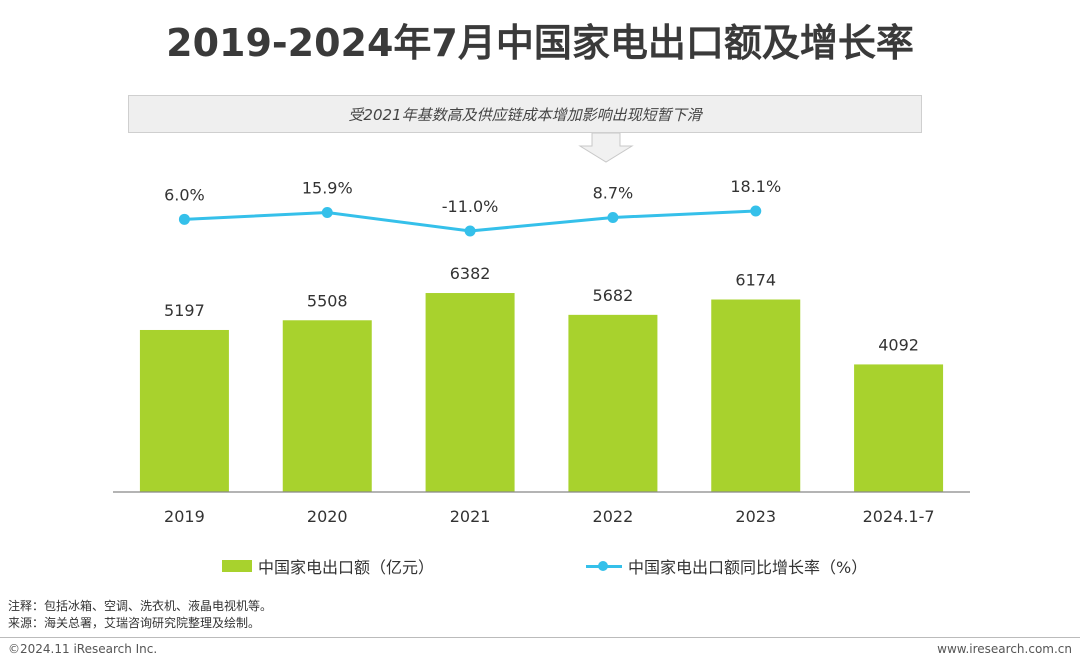 This screenshot has width=1080, height=665. Describe the element at coordinates (613, 192) in the screenshot. I see `growth-rate-label: 8.7%` at that location.